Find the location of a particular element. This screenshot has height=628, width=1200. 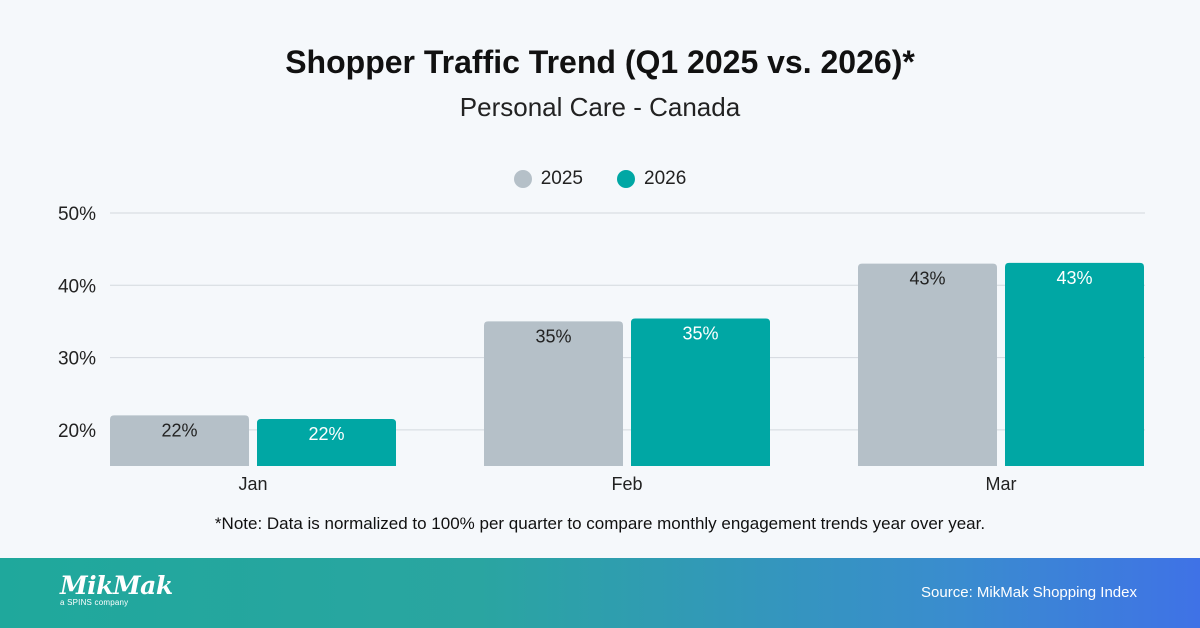

bar-jan-2026 is located at coordinates (326, 442).